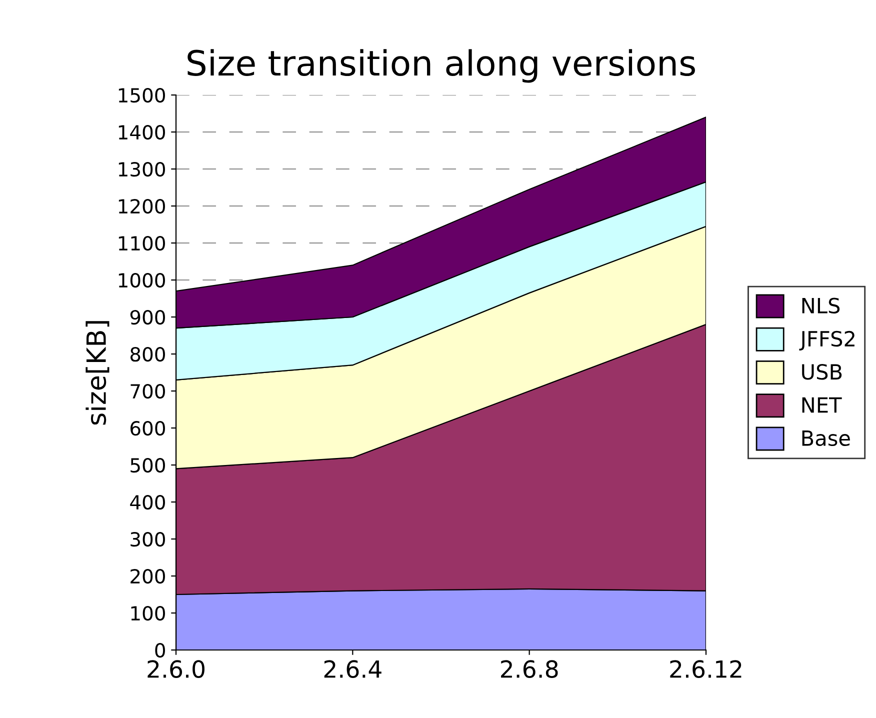 This screenshot has height=718, width=876. I want to click on y-tick-label: 1200, so click(141, 206).